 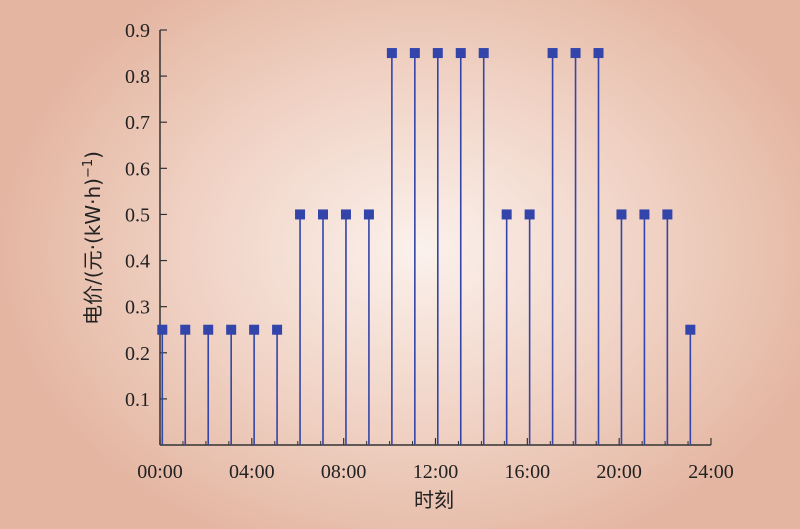 I want to click on x-tick-label: 12:00, so click(x=436, y=472).